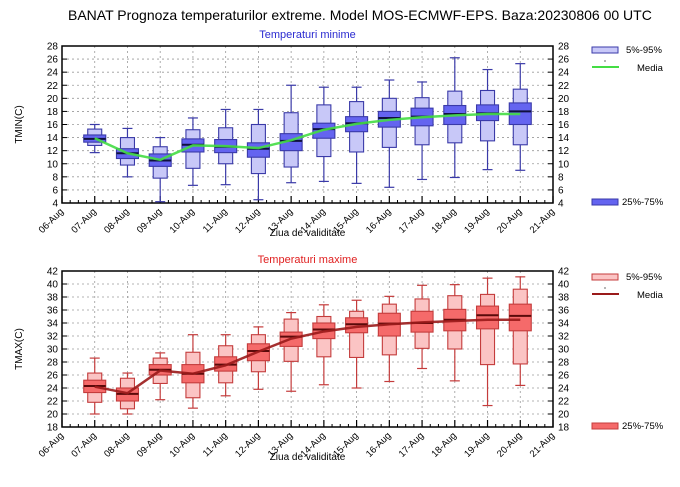 This screenshot has height=487, width=680. What do you see at coordinates (307, 35) in the screenshot?
I see `chart-title: Temperaturi minime` at bounding box center [307, 35].